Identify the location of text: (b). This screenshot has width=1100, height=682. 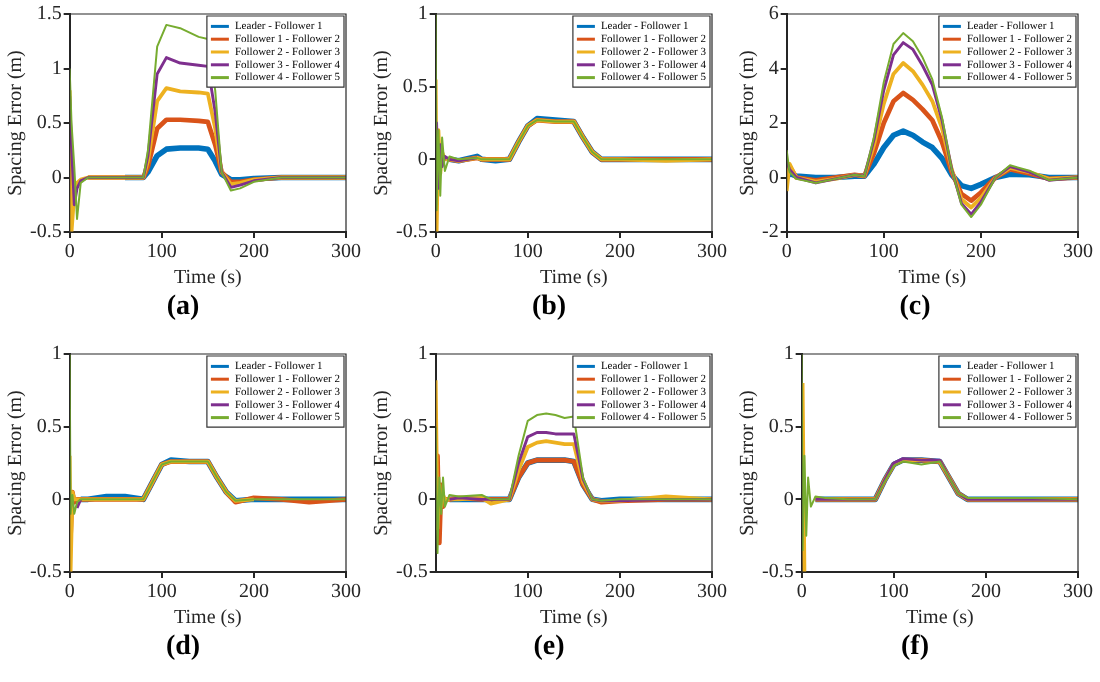
(549, 308).